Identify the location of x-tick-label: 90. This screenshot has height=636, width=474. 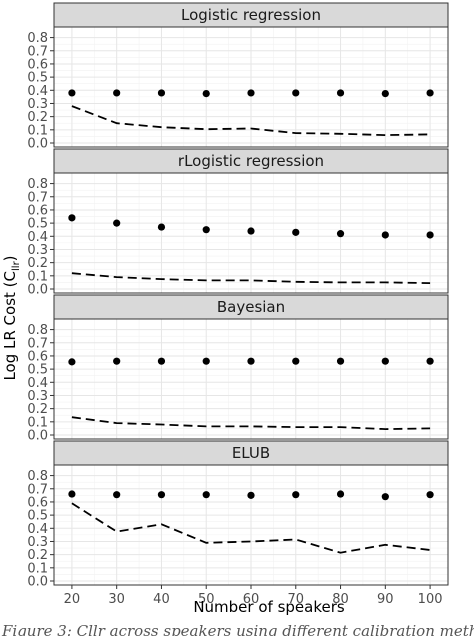
(385, 599).